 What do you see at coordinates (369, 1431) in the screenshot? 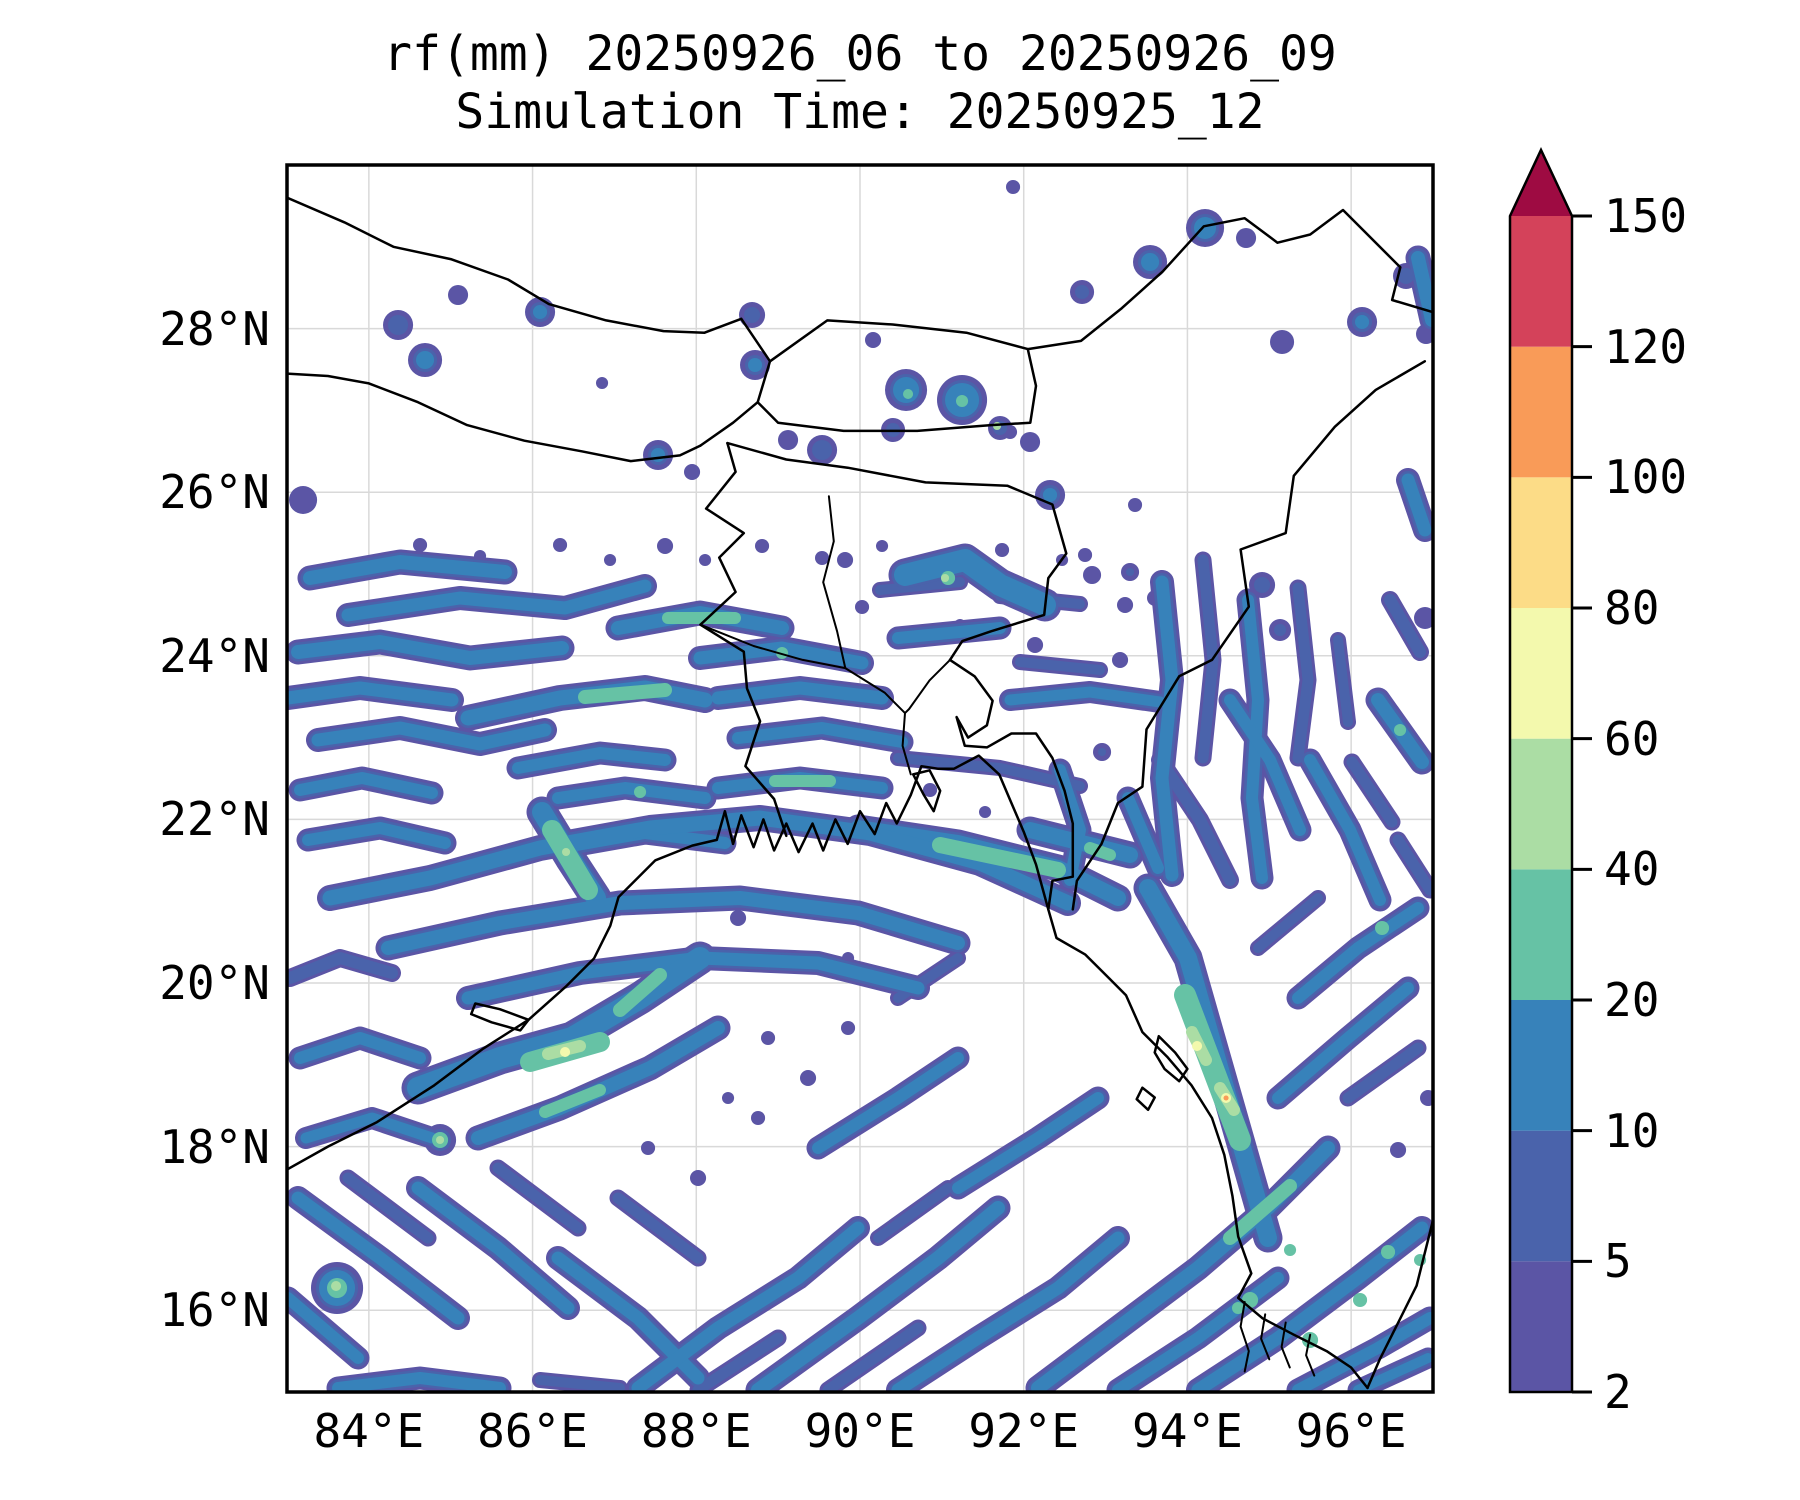
I see `x-tick-label: 84°E` at bounding box center [369, 1431].